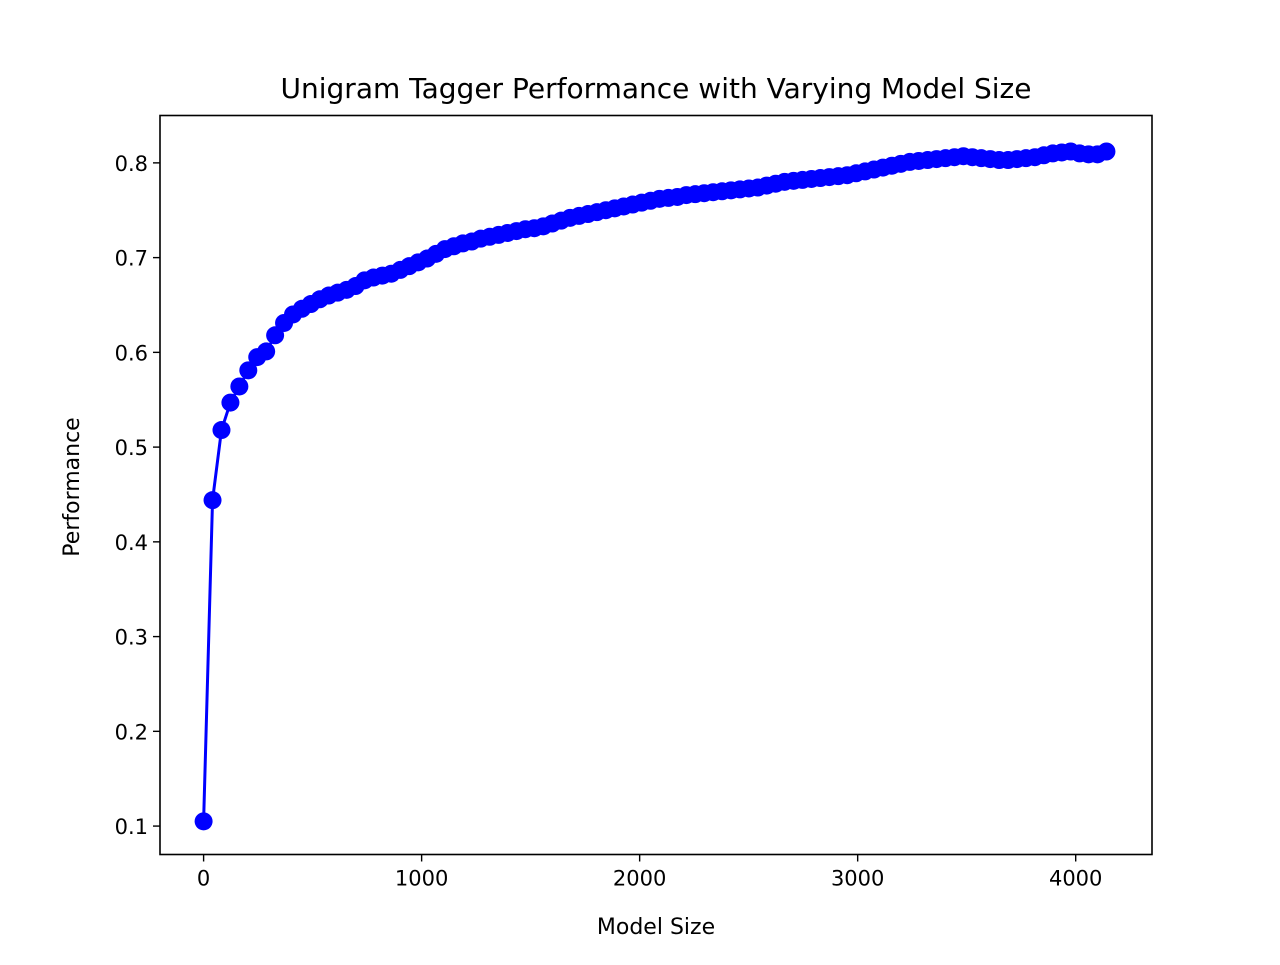  What do you see at coordinates (857, 879) in the screenshot?
I see `x-tick-label: 3000` at bounding box center [857, 879].